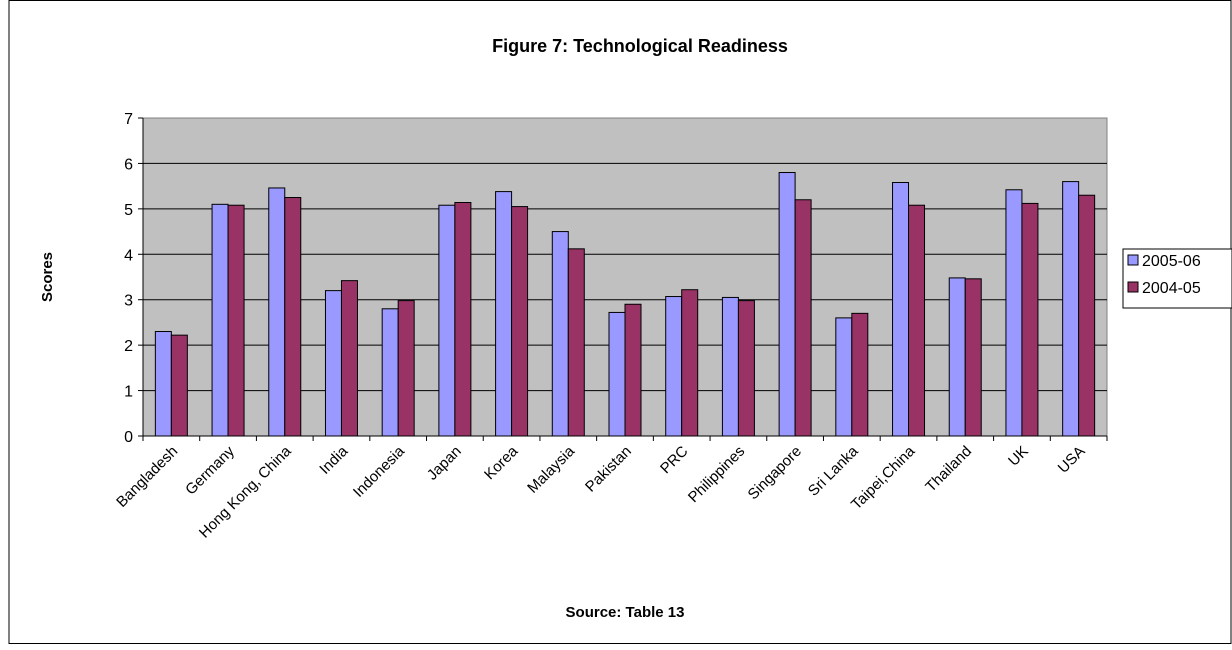 This screenshot has height=650, width=1232. What do you see at coordinates (1171, 261) in the screenshot?
I see `legend-label-2005-06: 2005-06` at bounding box center [1171, 261].